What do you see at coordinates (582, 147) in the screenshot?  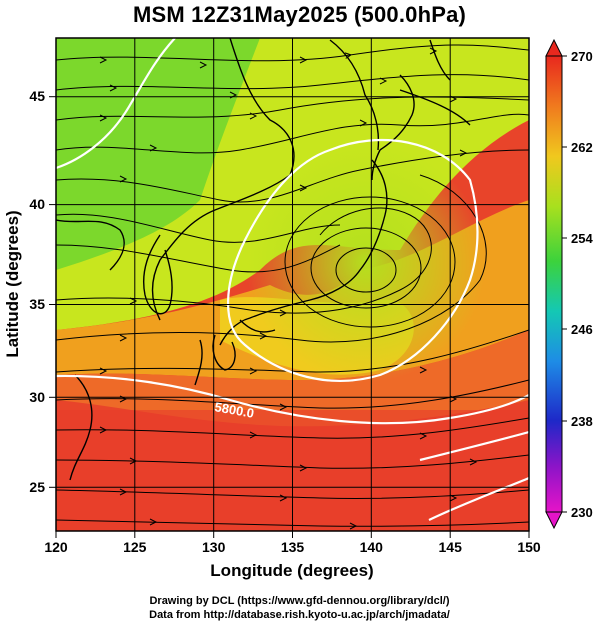 I see `colorbar-tick-label: 262` at bounding box center [582, 147].